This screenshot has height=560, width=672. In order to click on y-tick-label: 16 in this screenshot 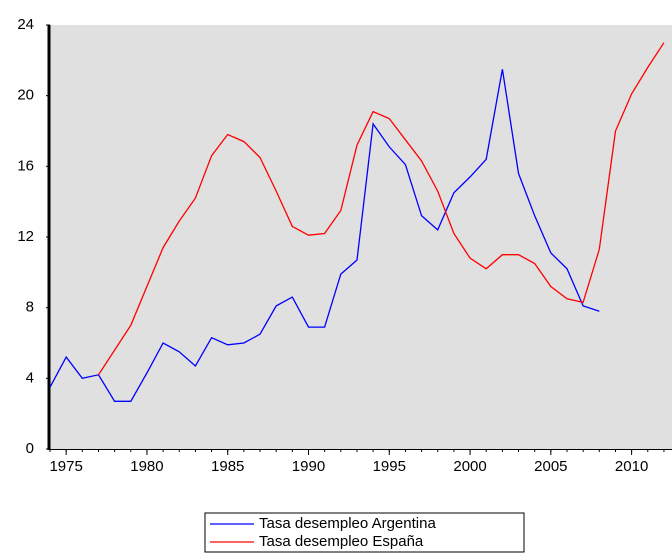, I will do `click(25, 165)`.